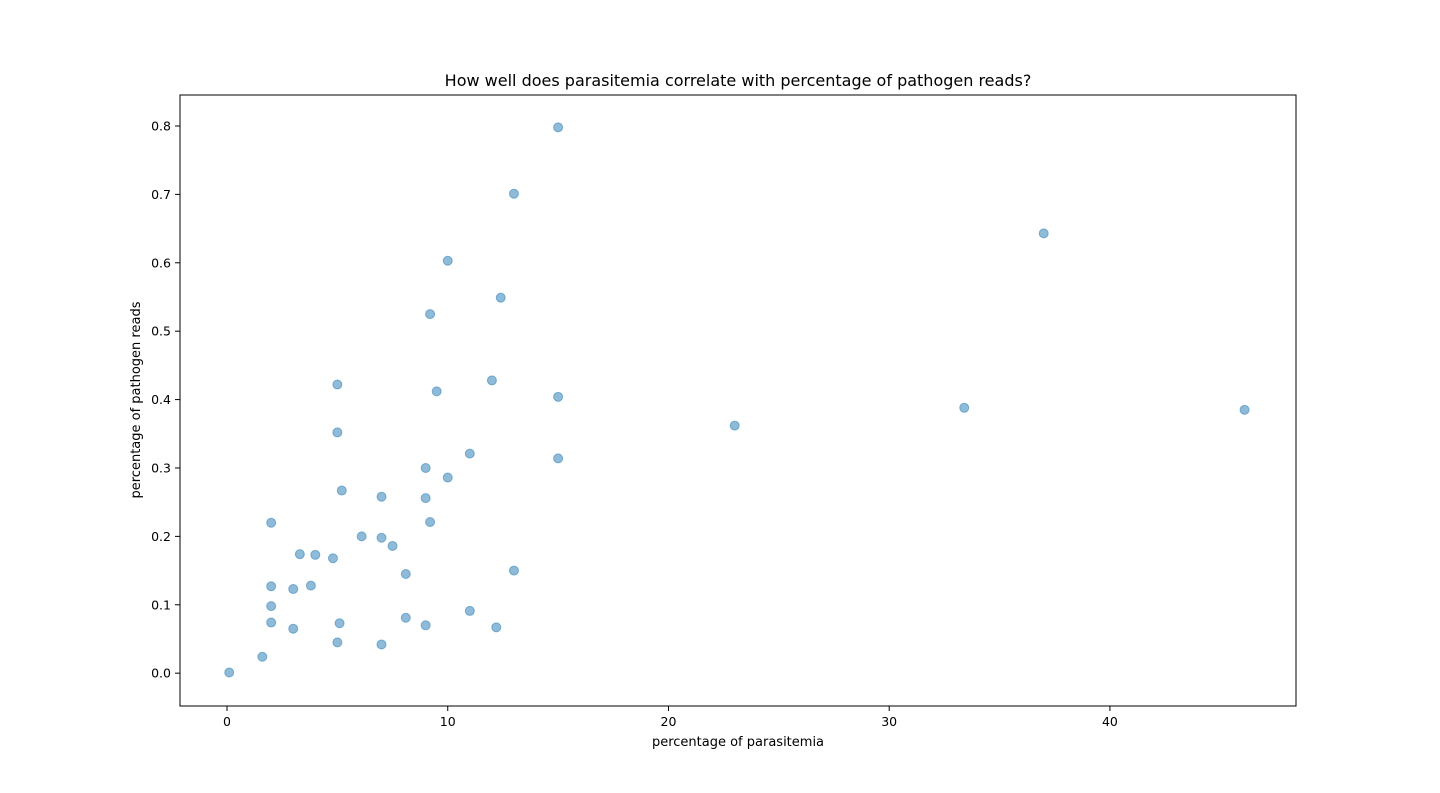  Describe the element at coordinates (161, 194) in the screenshot. I see `y-tick-label: 0.7` at that location.